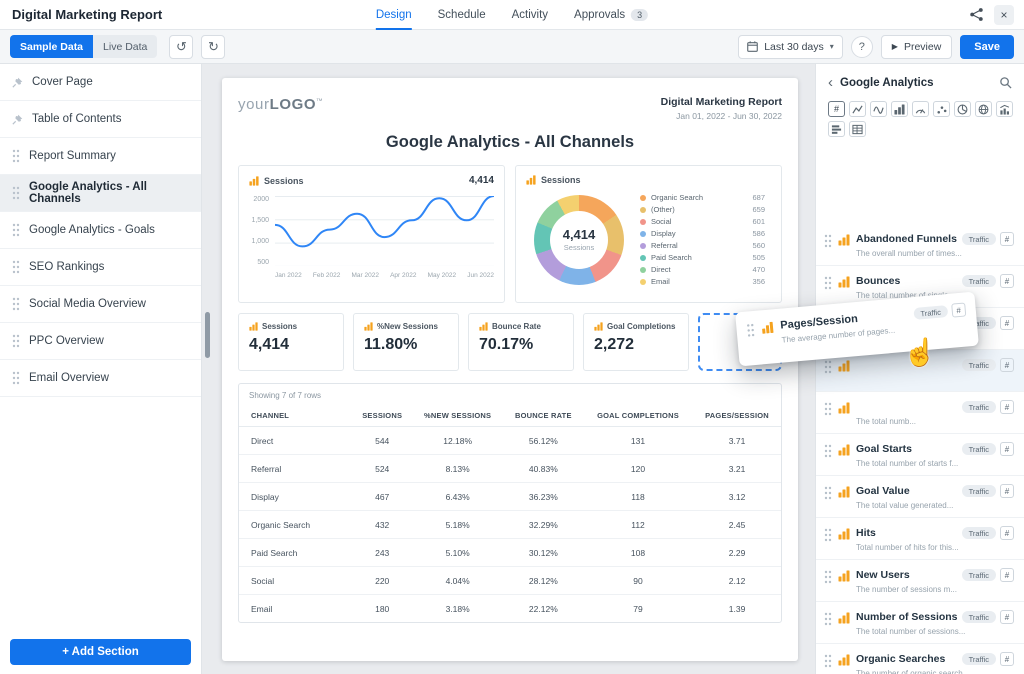 This screenshot has width=1024, height=674. Describe the element at coordinates (878, 109) in the screenshot. I see `widget-type-spline-chart-icon` at that location.